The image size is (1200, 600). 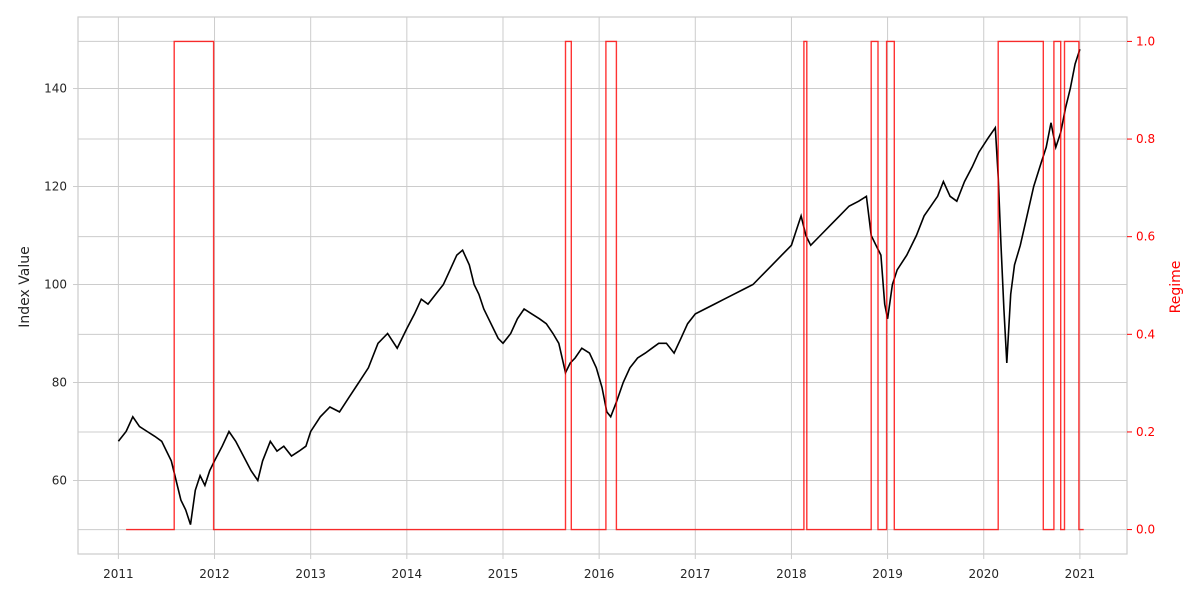 What do you see at coordinates (791, 574) in the screenshot?
I see `x-tick-label: 2018` at bounding box center [791, 574].